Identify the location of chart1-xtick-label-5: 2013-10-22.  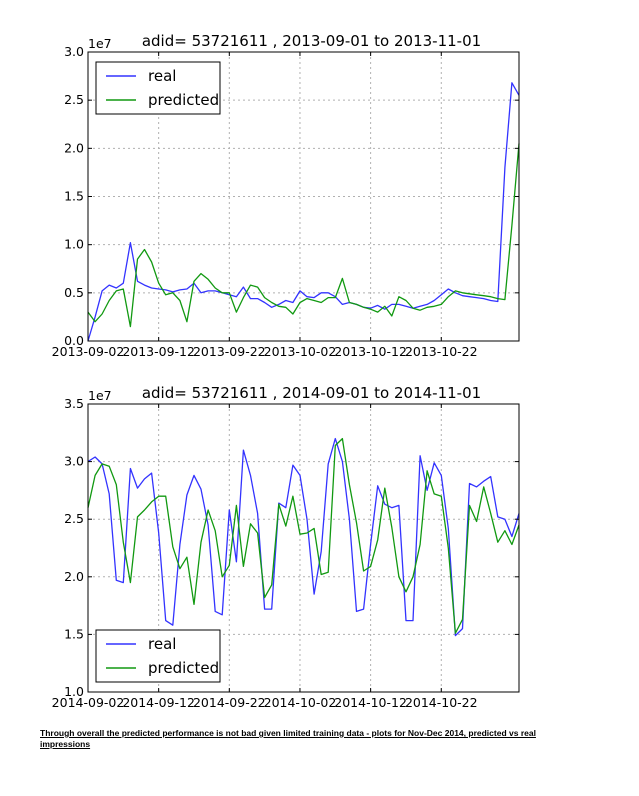
(441, 351).